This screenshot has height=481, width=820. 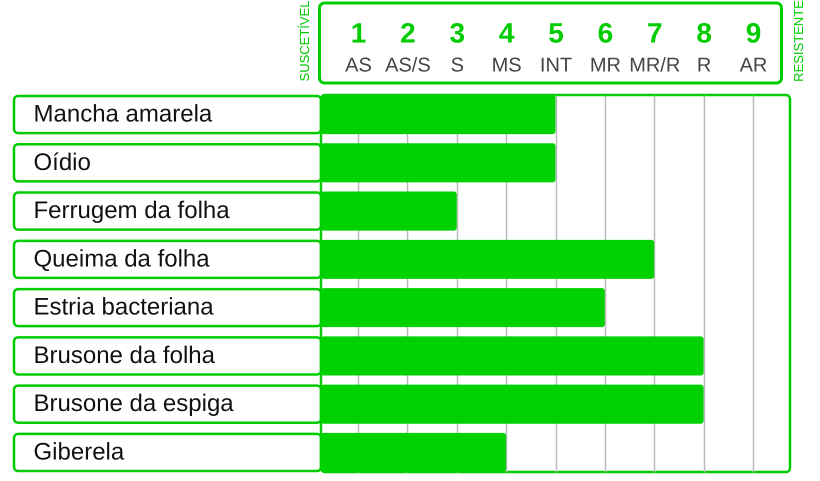 What do you see at coordinates (798, 41) in the screenshot?
I see `text: RESISTENTE` at bounding box center [798, 41].